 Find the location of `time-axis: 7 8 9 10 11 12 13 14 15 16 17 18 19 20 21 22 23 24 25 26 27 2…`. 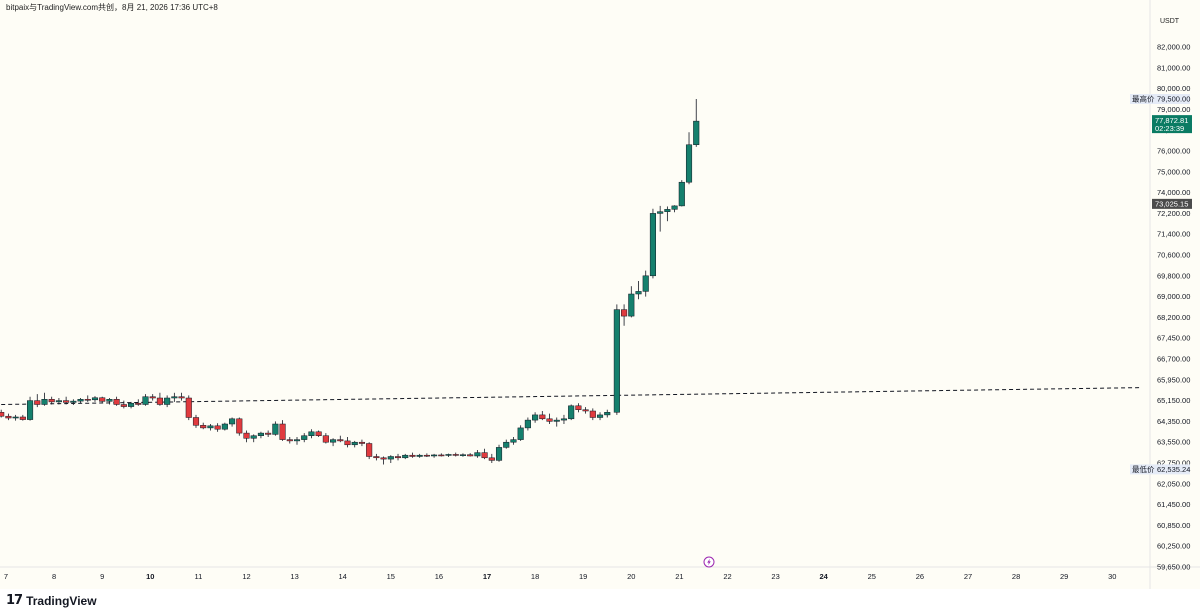

time-axis: 7 8 9 10 11 12 13 14 15 16 17 18 19 20 21 22 23 24 25 26 27 2… is located at coordinates (560, 576).